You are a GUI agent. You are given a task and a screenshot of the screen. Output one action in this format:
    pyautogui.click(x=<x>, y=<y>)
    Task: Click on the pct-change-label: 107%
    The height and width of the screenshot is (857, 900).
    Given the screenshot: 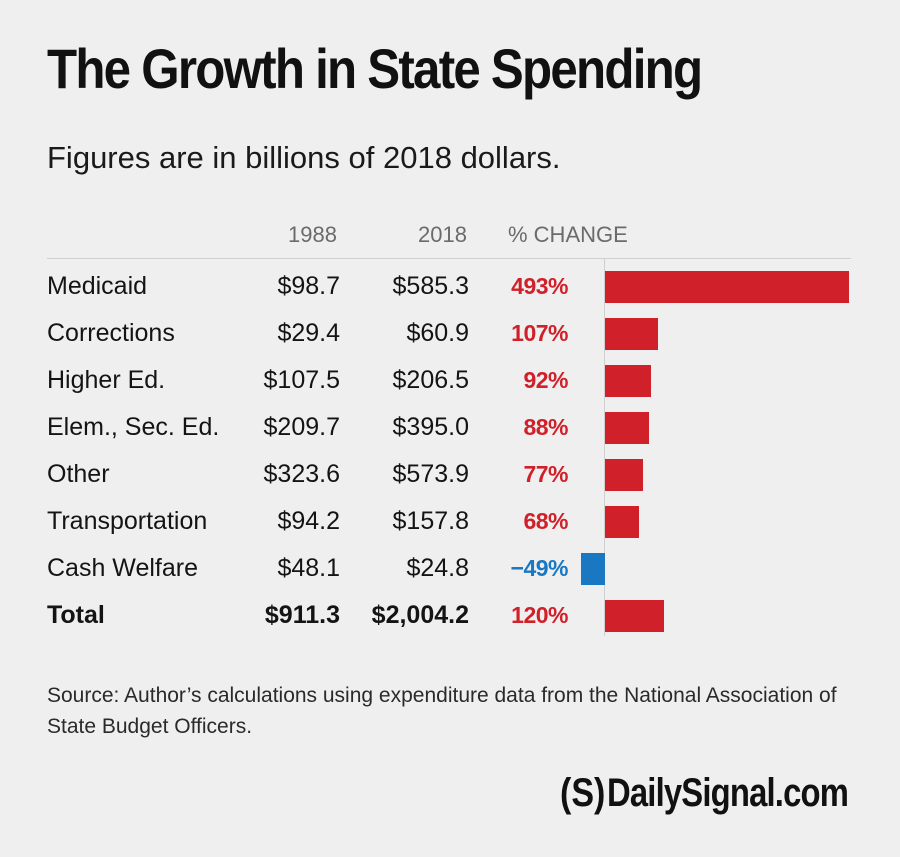 What is the action you would take?
    pyautogui.click(x=539, y=333)
    